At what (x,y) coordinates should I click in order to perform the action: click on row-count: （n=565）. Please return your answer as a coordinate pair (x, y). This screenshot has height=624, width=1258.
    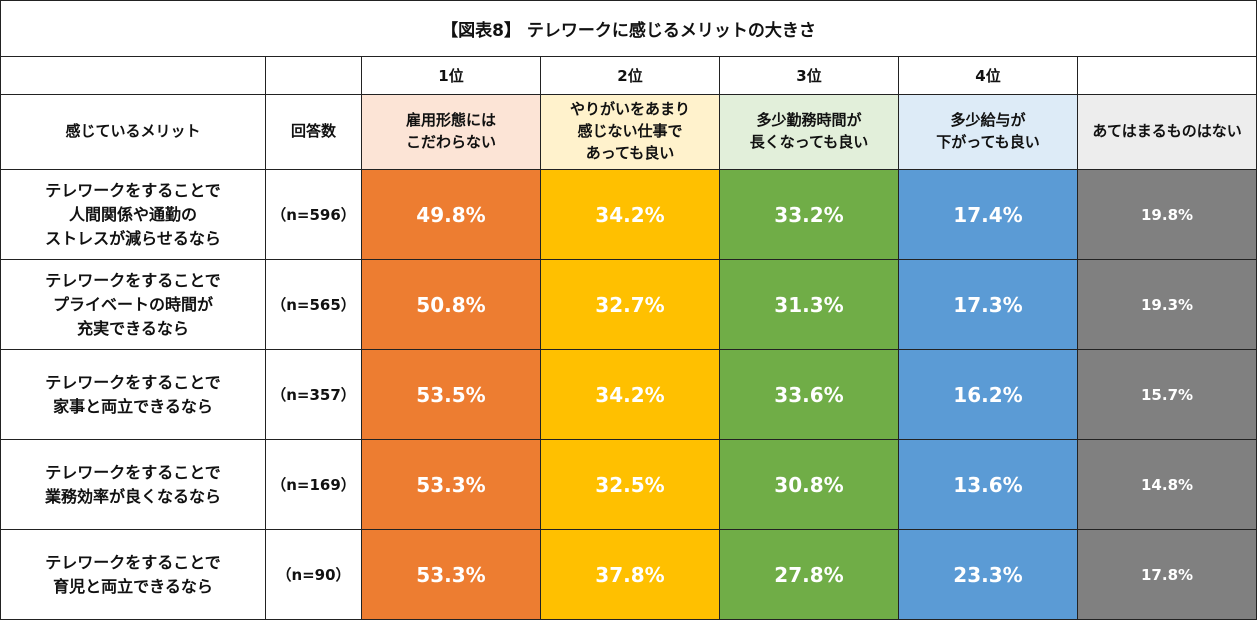
    Looking at the image, I should click on (313, 304).